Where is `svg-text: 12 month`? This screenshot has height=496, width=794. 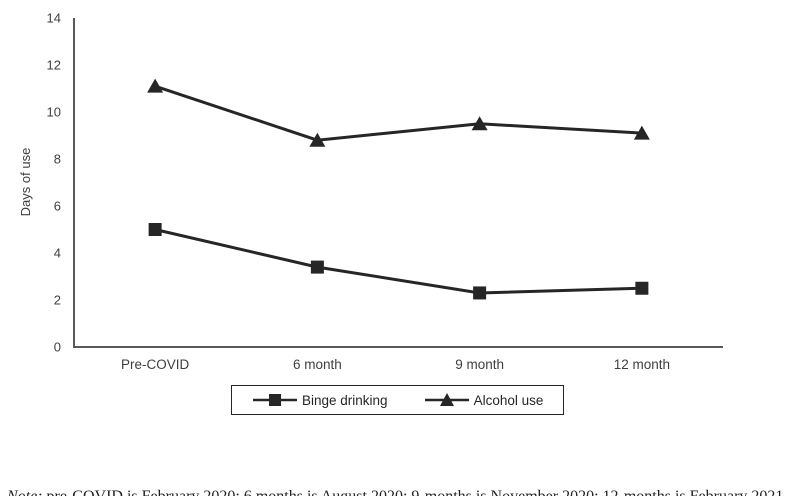
svg-text: 12 month is located at coordinates (642, 364).